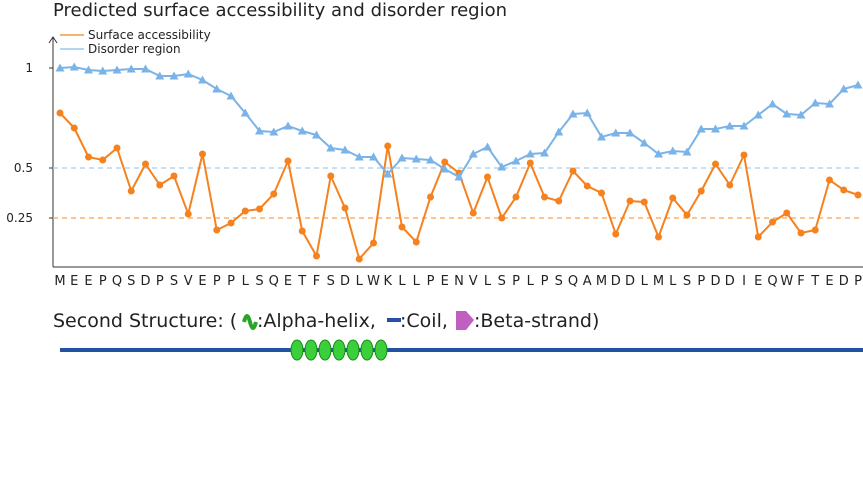 This screenshot has height=504, width=863. Describe the element at coordinates (250, 322) in the screenshot. I see `helix-icon` at that location.